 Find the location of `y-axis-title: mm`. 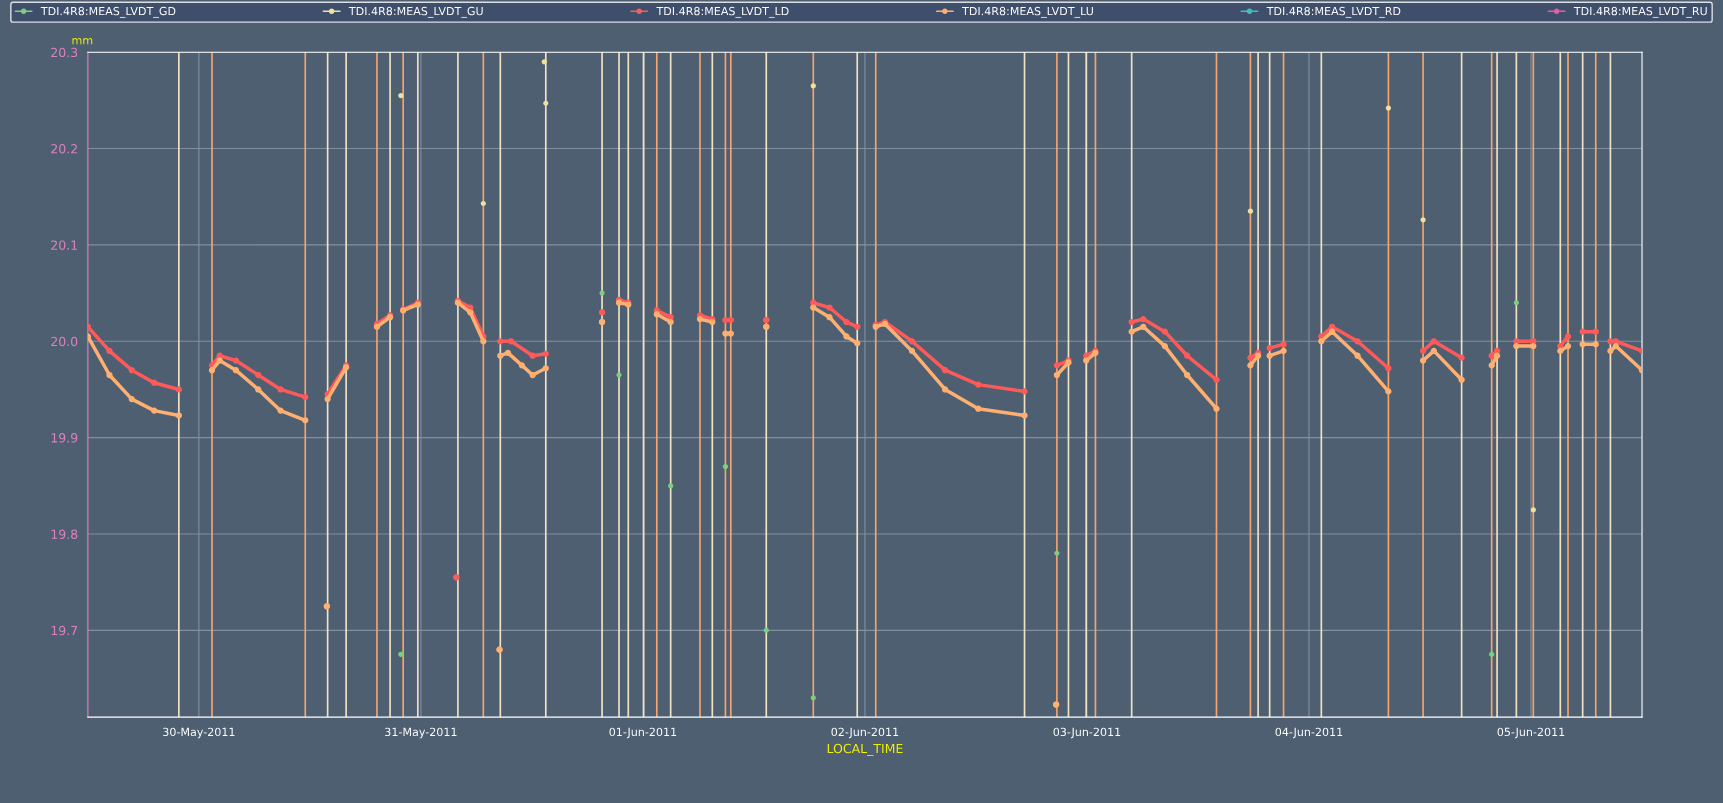

y-axis-title: mm is located at coordinates (82, 41).